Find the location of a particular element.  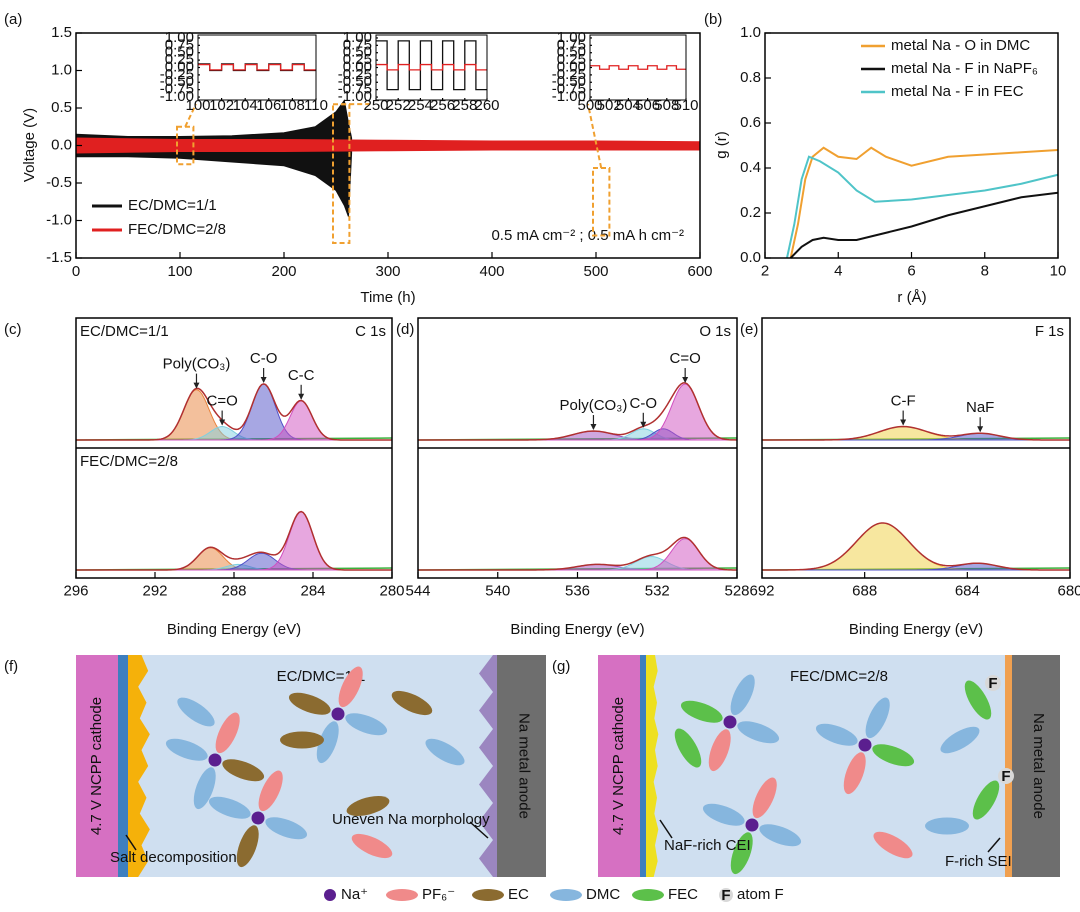

x-tick-label: 106 is located at coordinates (268, 105).